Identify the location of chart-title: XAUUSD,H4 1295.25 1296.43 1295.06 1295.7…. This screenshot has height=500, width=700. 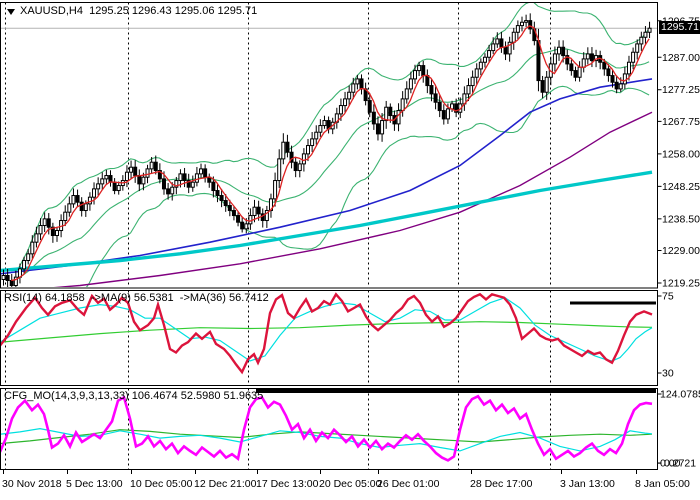
(131, 11).